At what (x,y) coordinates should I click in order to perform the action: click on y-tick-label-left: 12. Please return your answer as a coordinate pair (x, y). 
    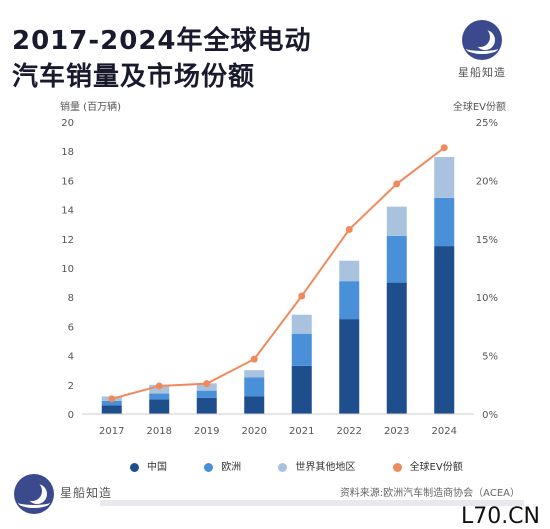
    Looking at the image, I should click on (67, 240).